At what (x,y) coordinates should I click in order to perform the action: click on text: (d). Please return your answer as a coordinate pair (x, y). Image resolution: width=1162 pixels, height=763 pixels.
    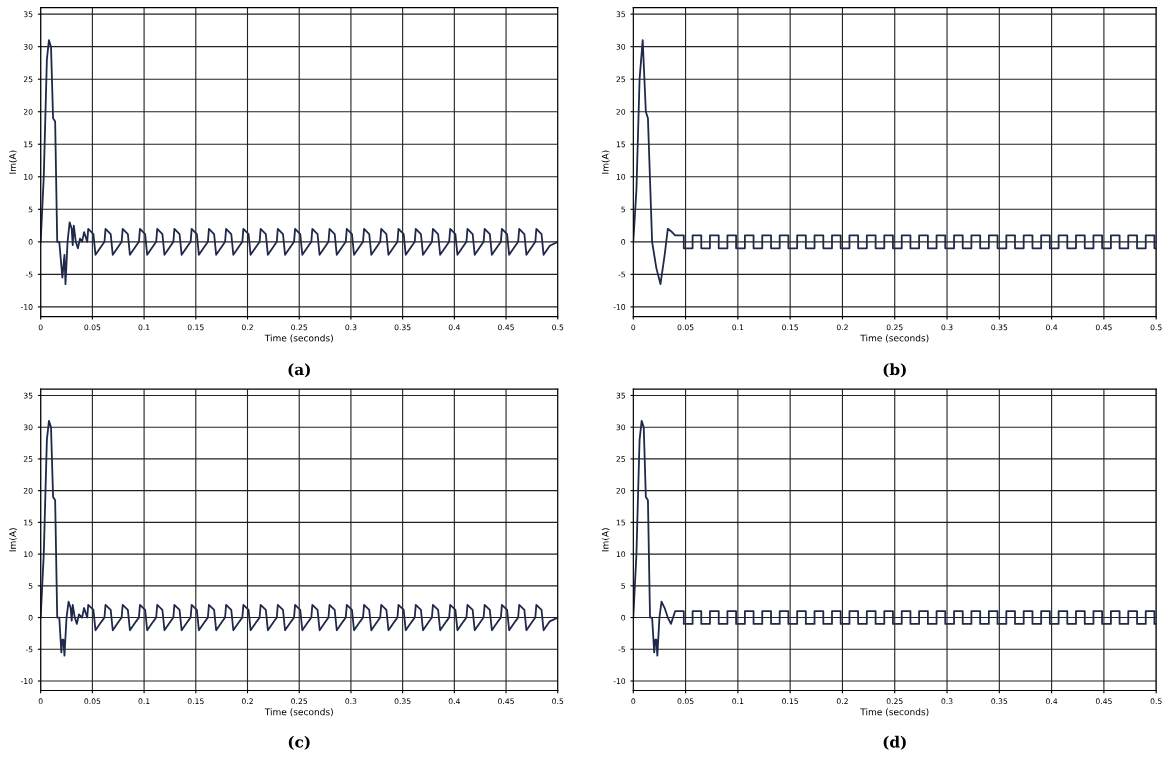
    Looking at the image, I should click on (894, 742).